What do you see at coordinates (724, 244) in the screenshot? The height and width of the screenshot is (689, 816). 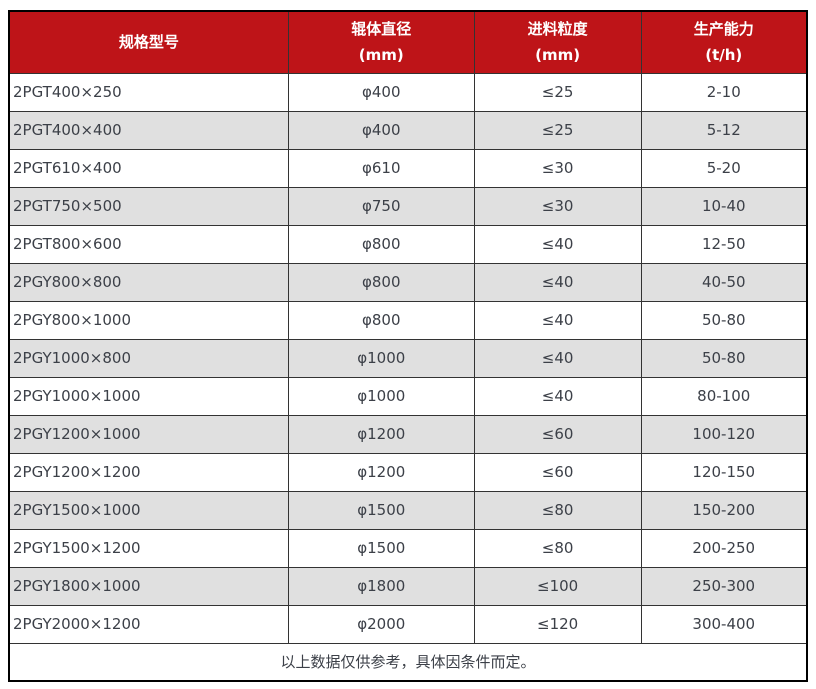 I see `cell-capacity: 12-50` at bounding box center [724, 244].